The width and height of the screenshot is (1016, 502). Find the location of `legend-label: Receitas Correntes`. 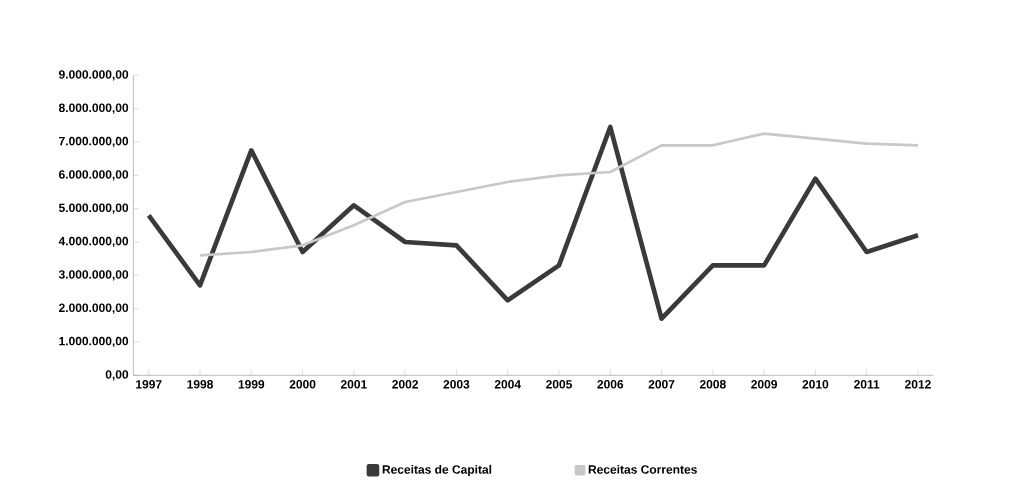

legend-label: Receitas Correntes is located at coordinates (642, 469).